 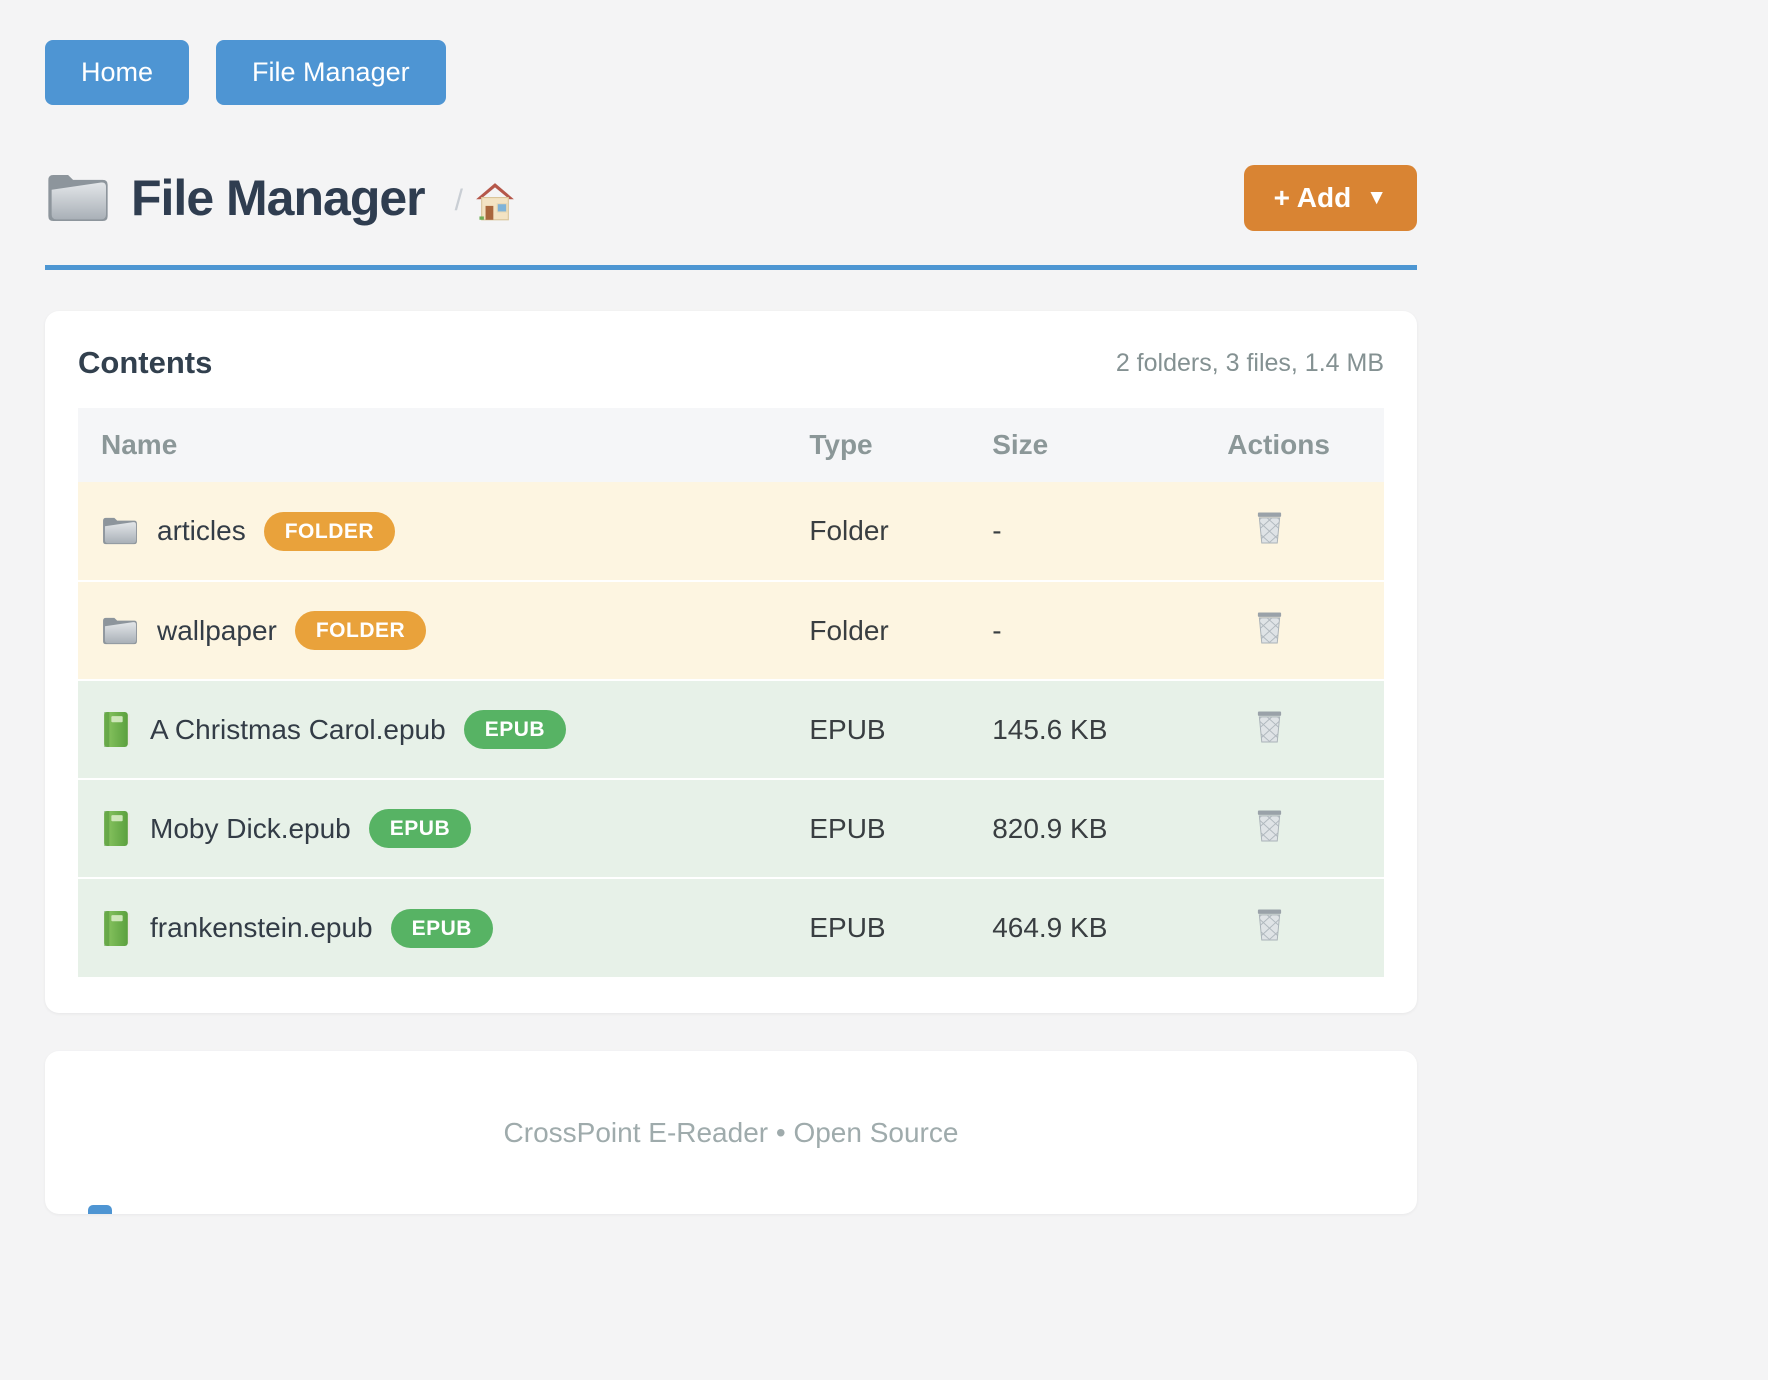 What do you see at coordinates (901, 445) in the screenshot?
I see `column-header-type: Type` at bounding box center [901, 445].